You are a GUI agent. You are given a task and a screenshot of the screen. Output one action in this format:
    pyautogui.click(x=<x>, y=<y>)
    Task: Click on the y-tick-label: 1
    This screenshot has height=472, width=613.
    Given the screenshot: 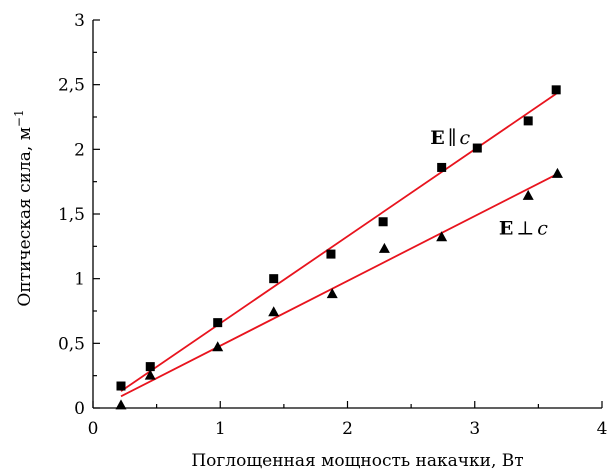 What is the action you would take?
    pyautogui.click(x=79, y=280)
    